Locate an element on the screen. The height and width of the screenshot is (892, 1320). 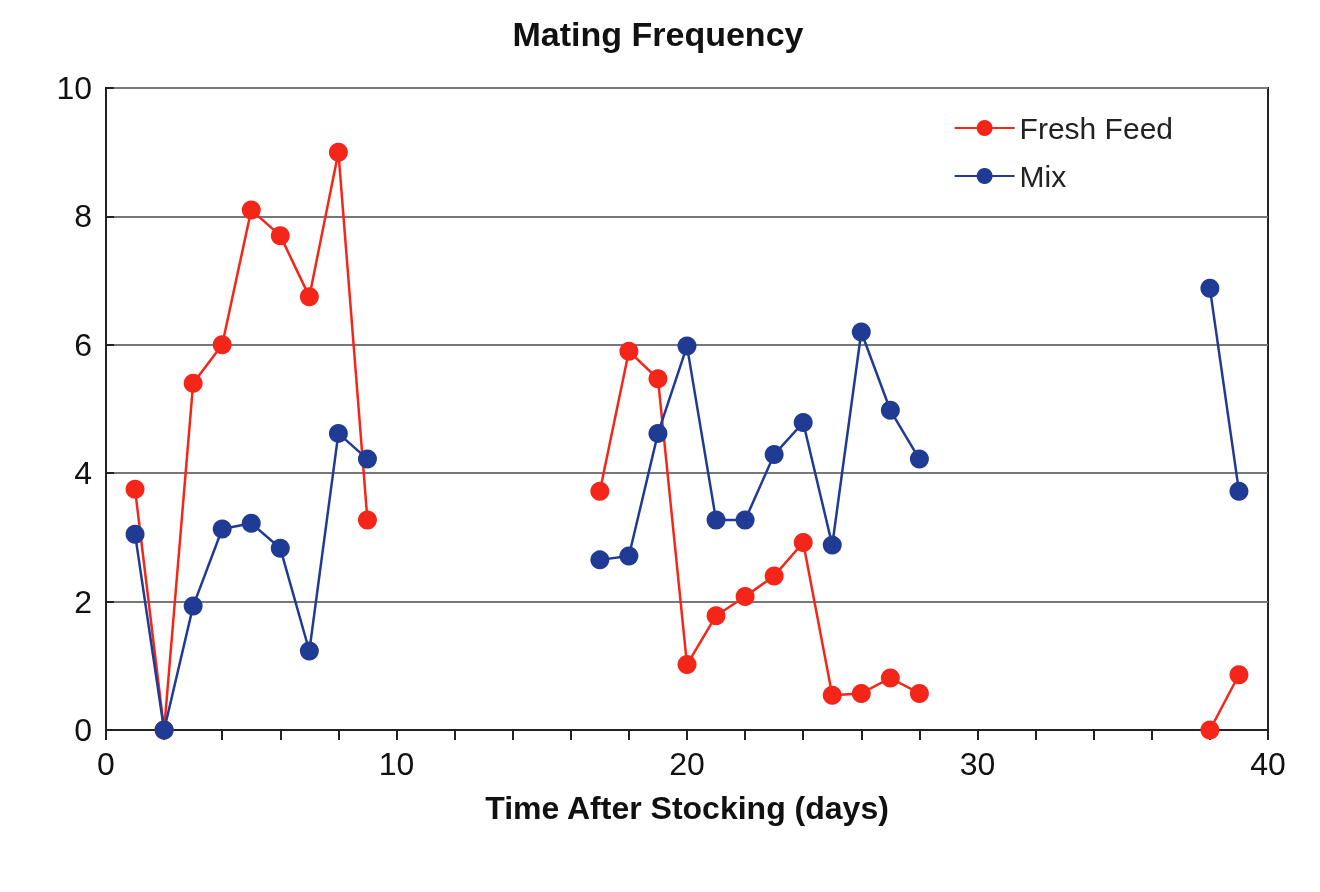
x-tick-label: 0 is located at coordinates (106, 764).